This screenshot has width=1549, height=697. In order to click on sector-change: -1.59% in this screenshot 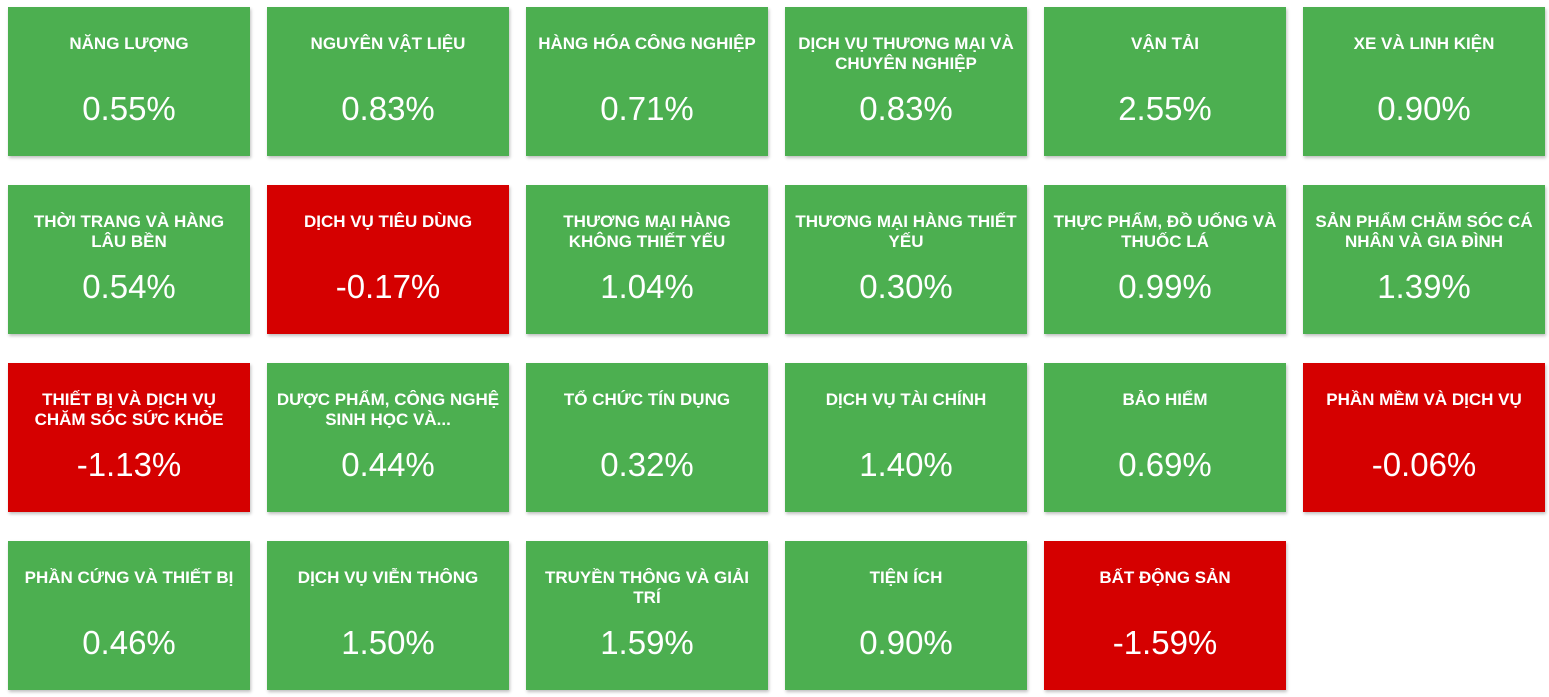, I will do `click(1165, 642)`.